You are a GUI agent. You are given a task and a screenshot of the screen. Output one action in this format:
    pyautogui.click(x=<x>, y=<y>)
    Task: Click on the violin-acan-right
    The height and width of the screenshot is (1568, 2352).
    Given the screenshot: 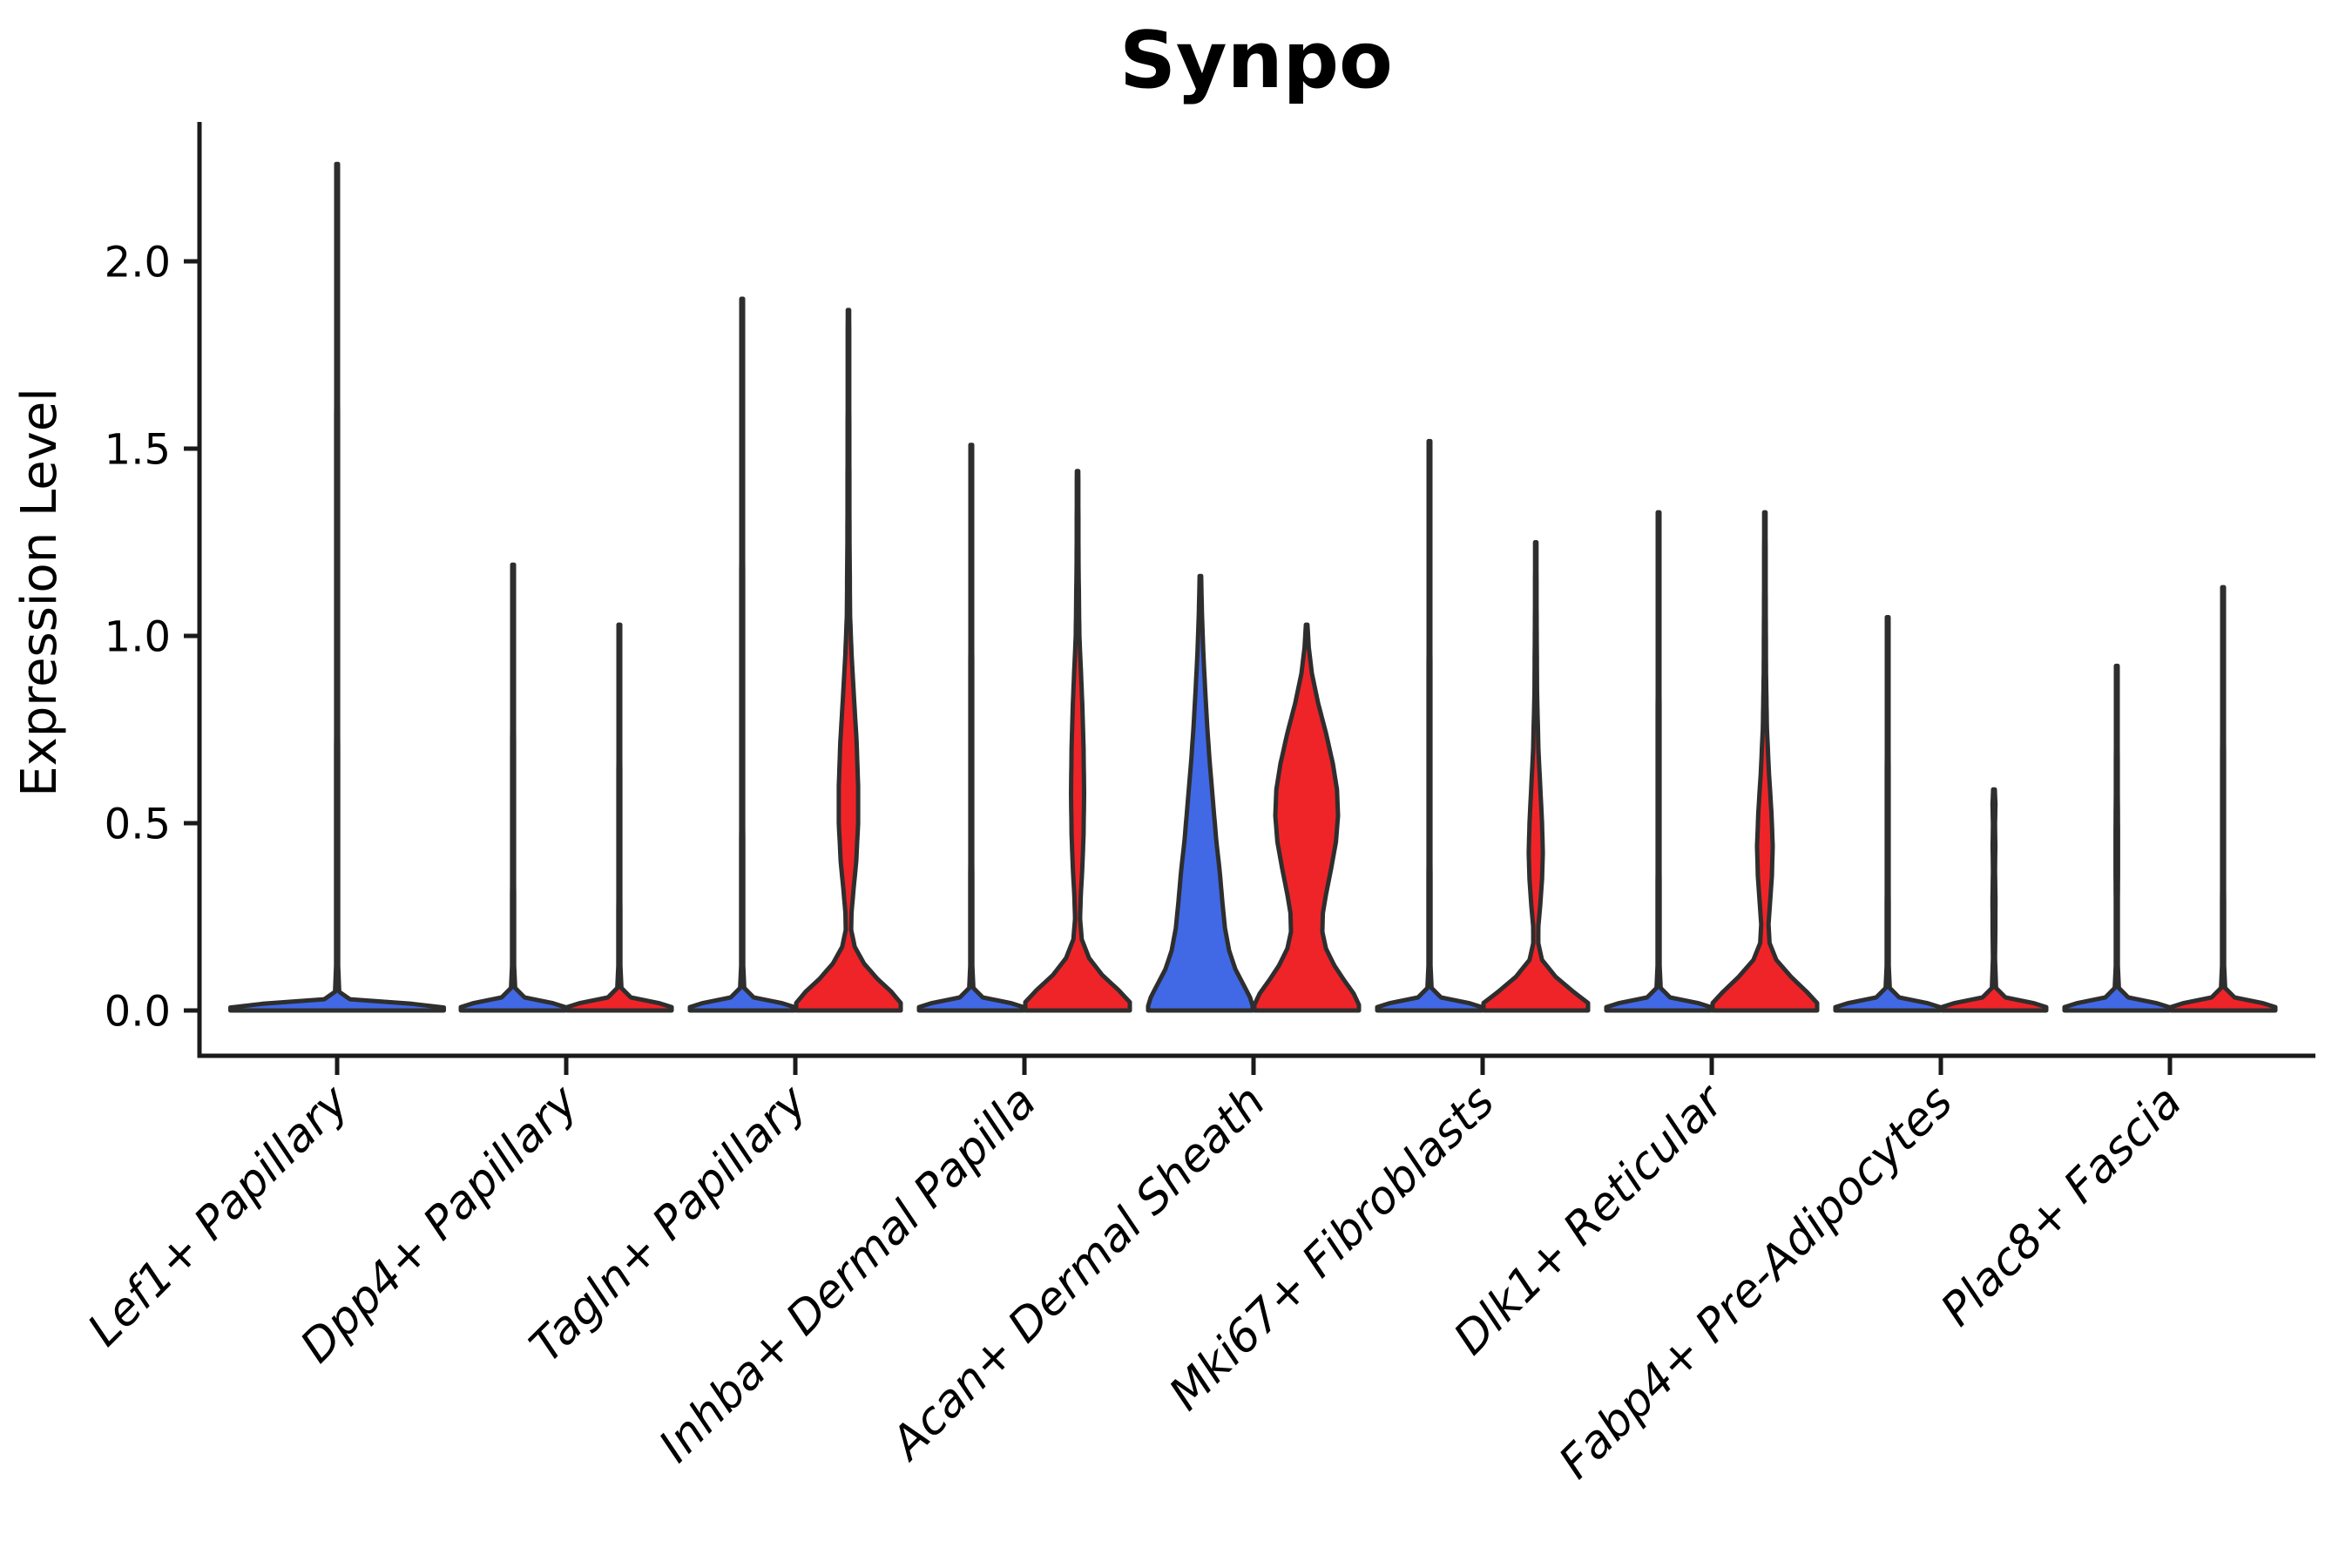 What is the action you would take?
    pyautogui.click(x=1307, y=817)
    